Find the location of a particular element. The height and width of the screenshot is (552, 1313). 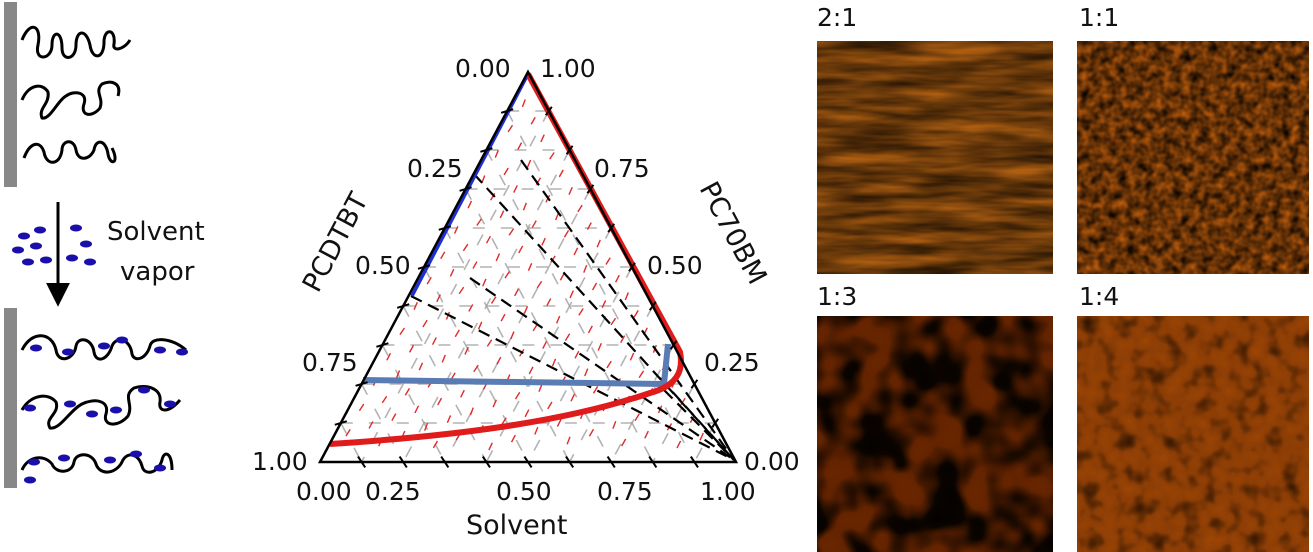

absorbed-solvent is located at coordinates (106, 410).